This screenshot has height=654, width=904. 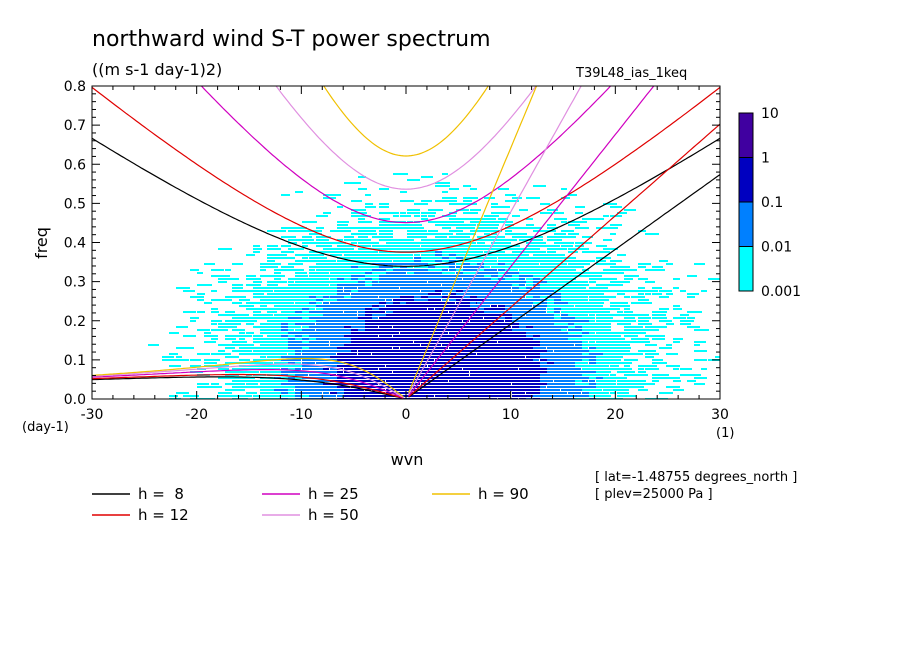 I want to click on curve-kelvin-h90, so click(x=473, y=239).